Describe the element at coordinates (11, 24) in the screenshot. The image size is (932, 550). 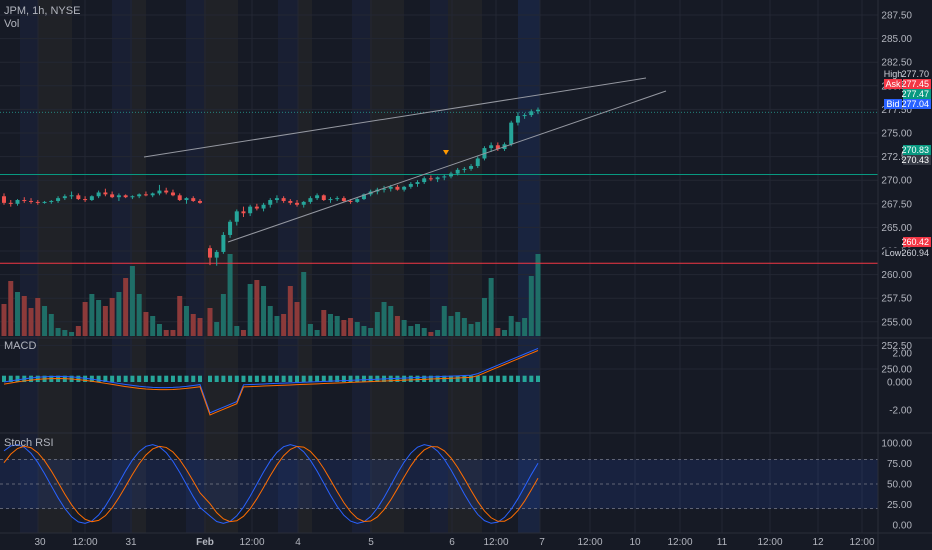
I see `volume-label: Vol` at that location.